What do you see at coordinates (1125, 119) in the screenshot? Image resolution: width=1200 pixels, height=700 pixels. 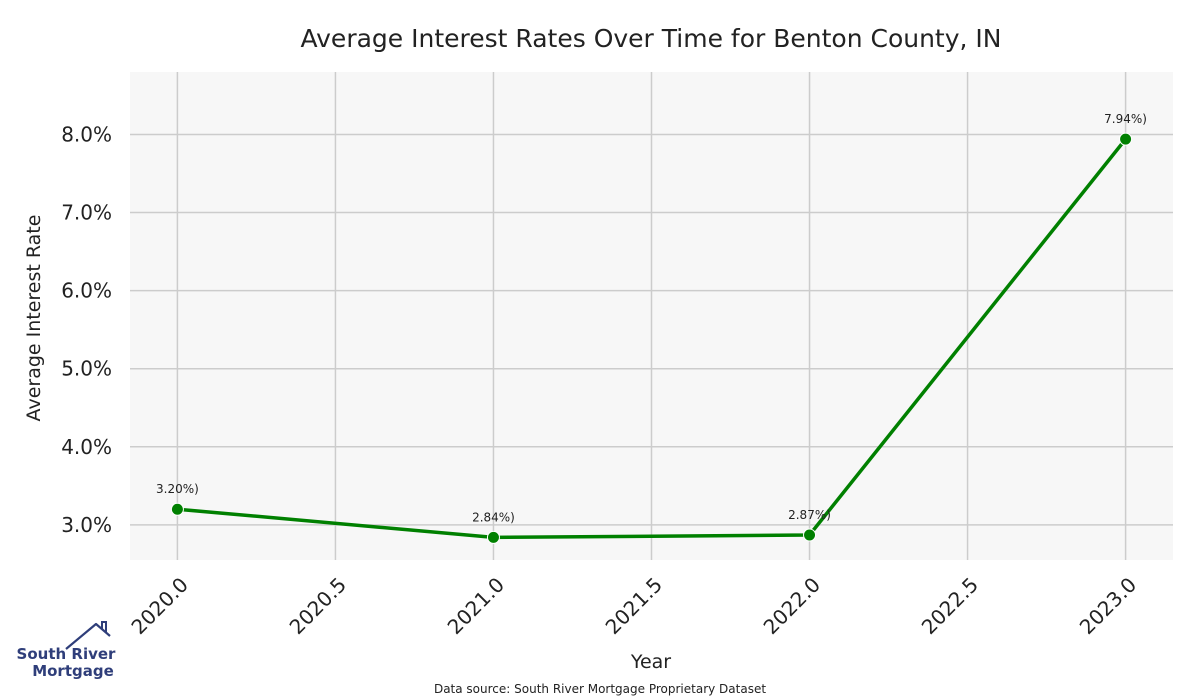 I see `data-label: 7.94%)` at bounding box center [1125, 119].